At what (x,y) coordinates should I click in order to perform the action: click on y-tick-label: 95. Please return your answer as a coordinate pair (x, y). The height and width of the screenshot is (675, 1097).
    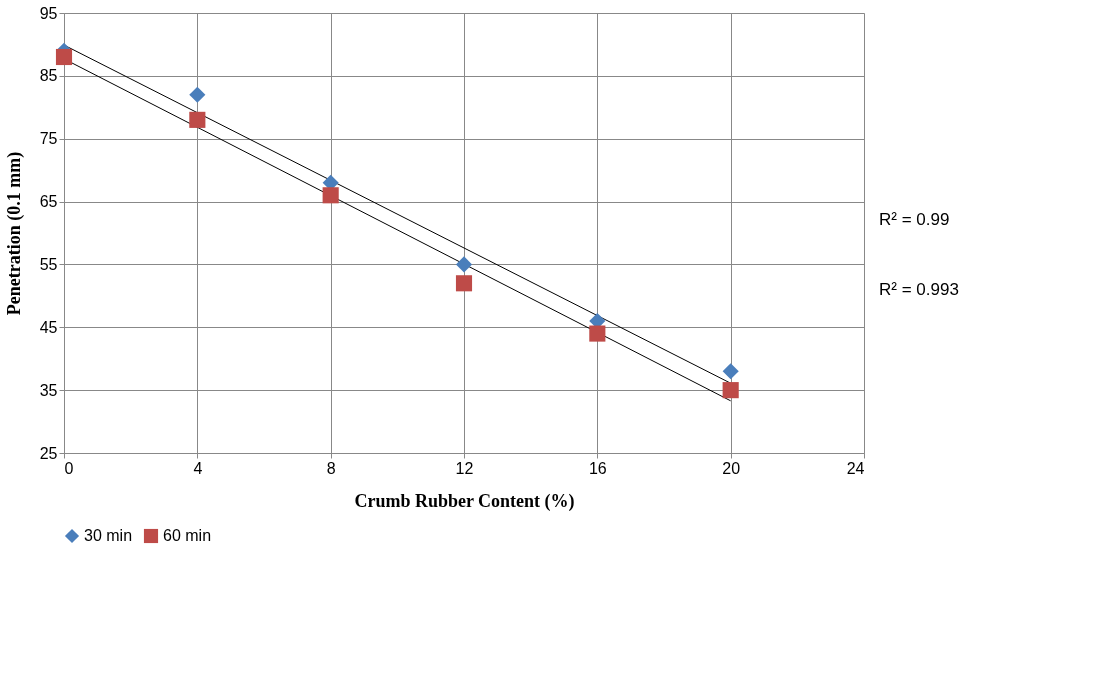
    Looking at the image, I should click on (48, 13).